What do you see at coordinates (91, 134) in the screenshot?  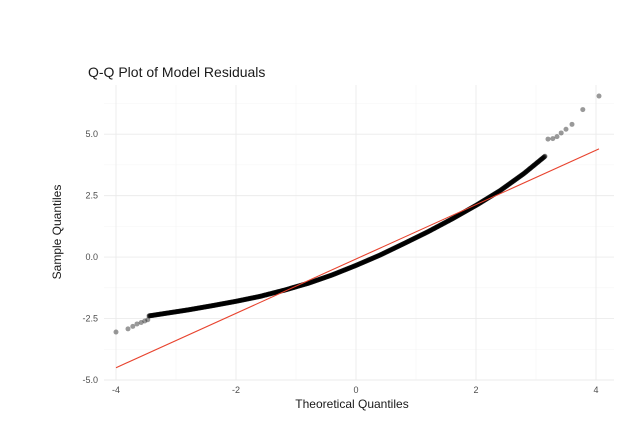 I see `y-tick-label: 5.0` at bounding box center [91, 134].